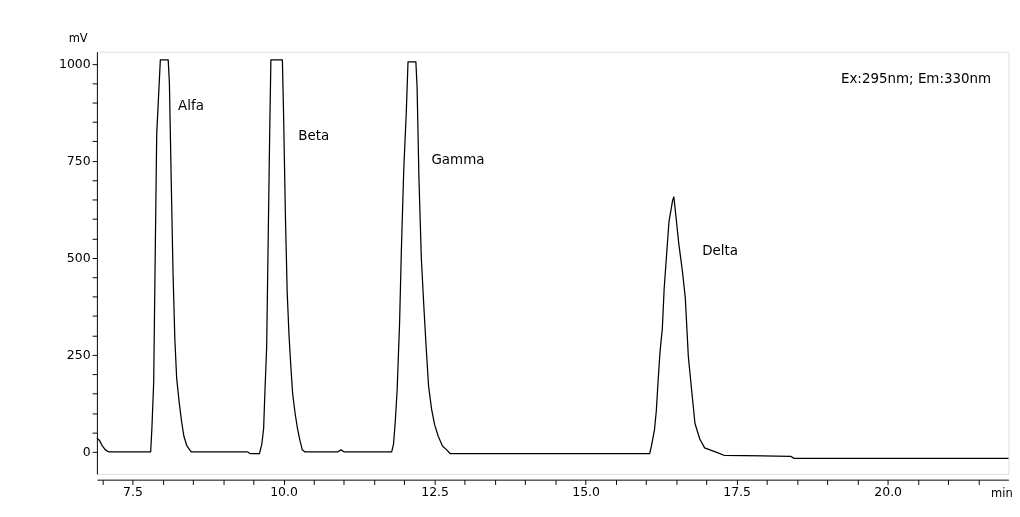 This screenshot has height=517, width=1020. What do you see at coordinates (74, 64) in the screenshot?
I see `y-tick-label: 1000` at bounding box center [74, 64].